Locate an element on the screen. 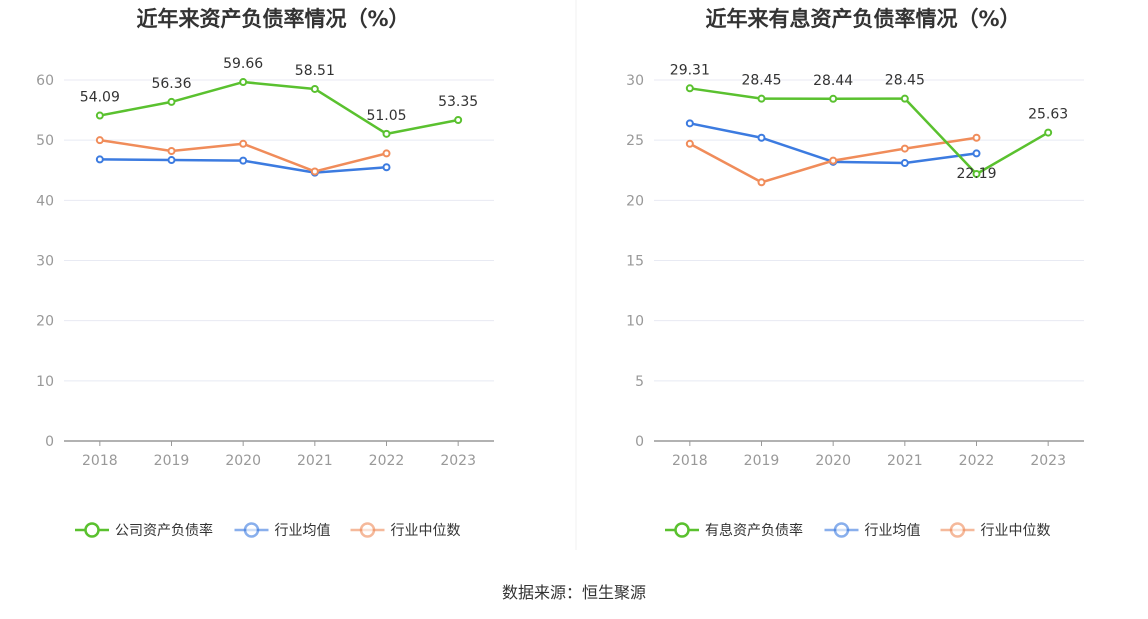 The width and height of the screenshot is (1148, 619). data-label: 29.31 is located at coordinates (690, 70).